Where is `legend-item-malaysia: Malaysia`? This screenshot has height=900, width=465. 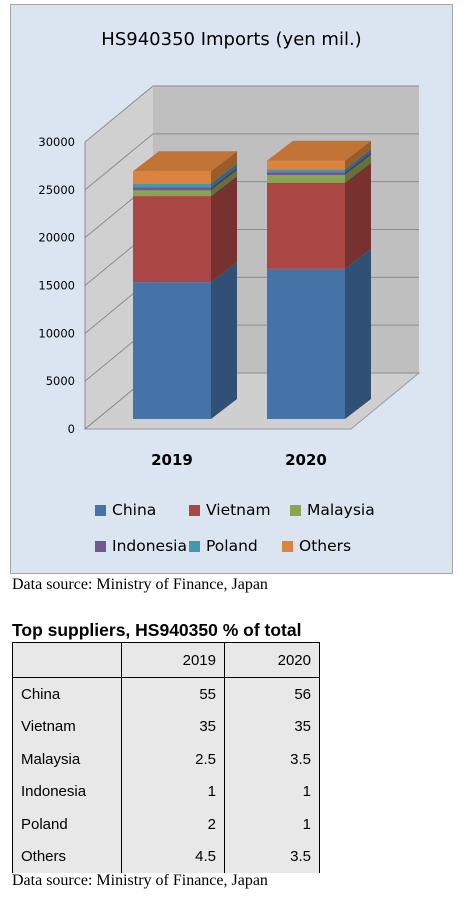
legend-item-malaysia: Malaysia is located at coordinates (332, 510).